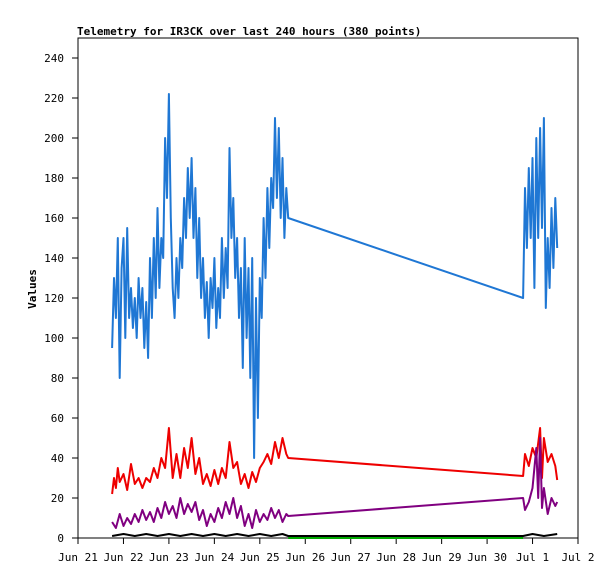 This screenshot has width=615, height=579. I want to click on y-axis-label: Values, so click(32, 289).